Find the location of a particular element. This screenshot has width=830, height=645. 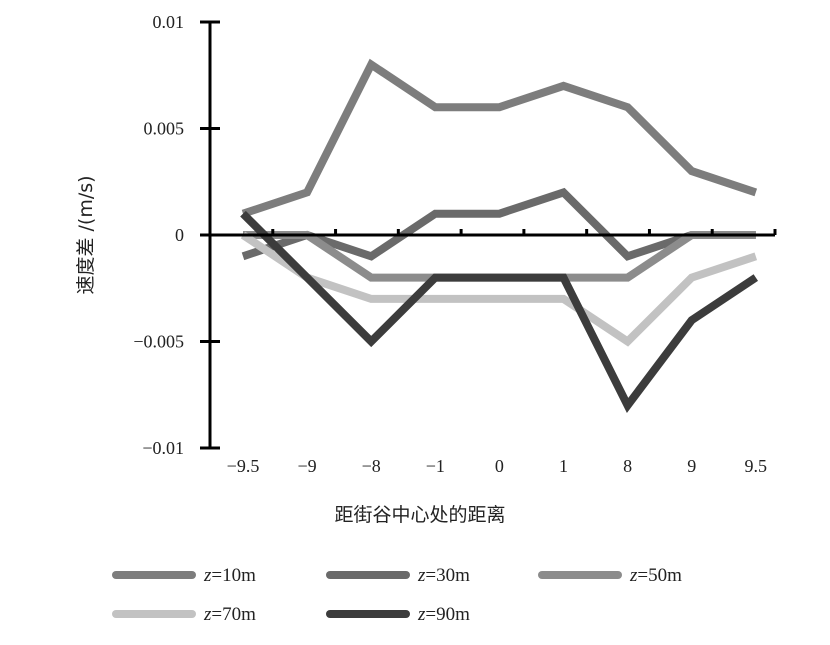

legend-value: =50m is located at coordinates (659, 575).